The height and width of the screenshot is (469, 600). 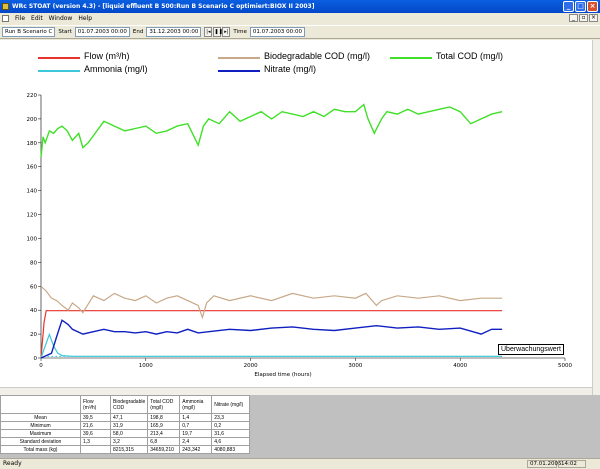 What do you see at coordinates (592, 6) in the screenshot?
I see `close-button: ×` at bounding box center [592, 6].